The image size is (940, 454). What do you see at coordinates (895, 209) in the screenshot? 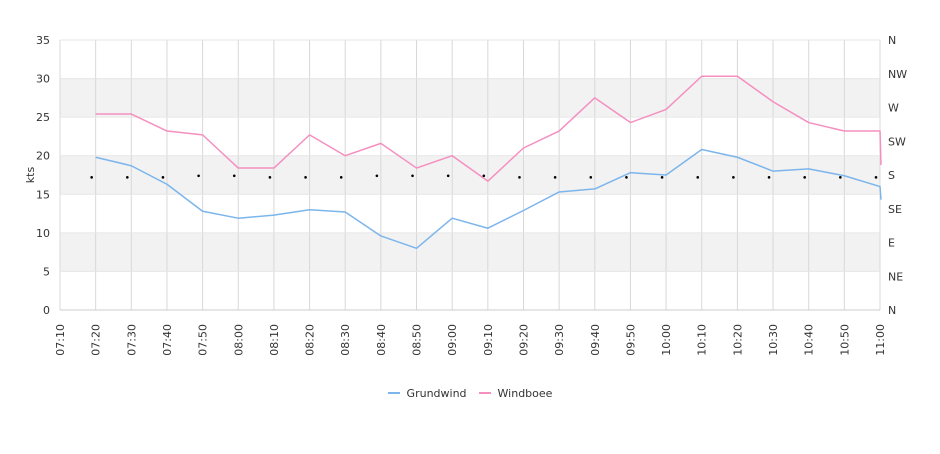
I see `y2-tick-label: SE` at bounding box center [895, 209].